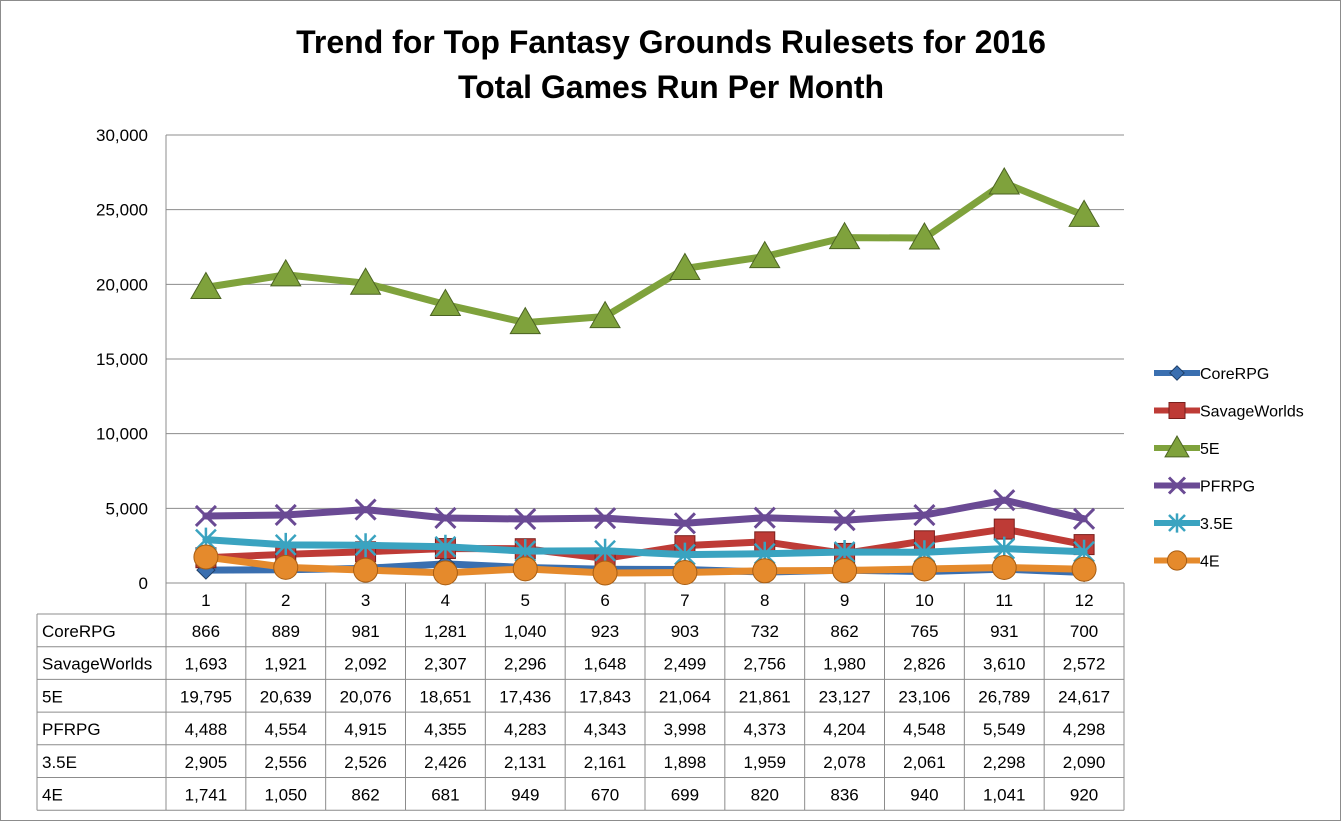  I want to click on table-cell: 21,064, so click(685, 696).